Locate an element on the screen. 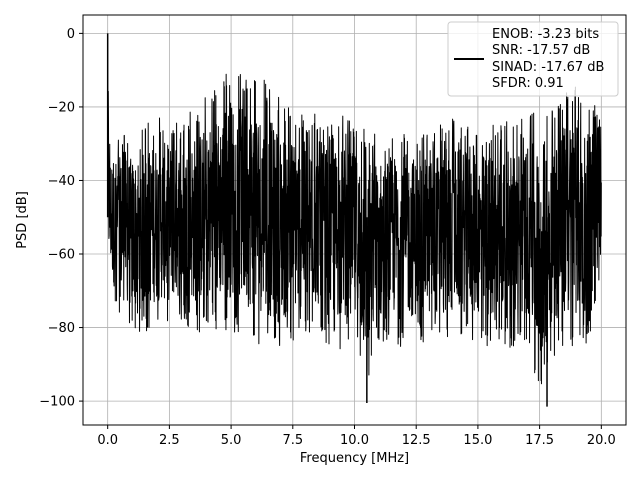 This screenshot has height=480, width=640. x-axis-label: Frequency [MHz] is located at coordinates (354, 458).